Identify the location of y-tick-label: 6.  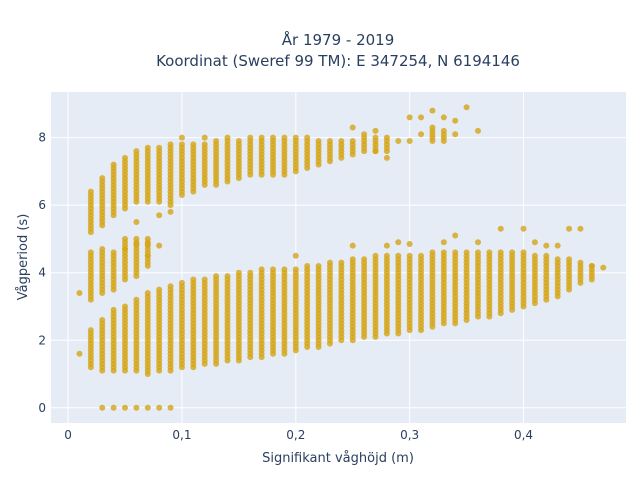
(42, 205).